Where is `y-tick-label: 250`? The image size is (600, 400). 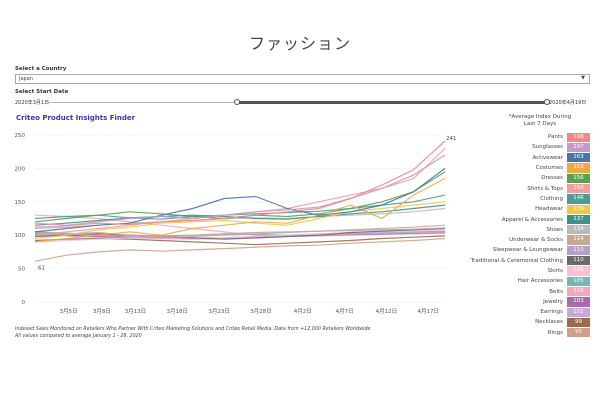
y-tick-label: 250 is located at coordinates (20, 136).